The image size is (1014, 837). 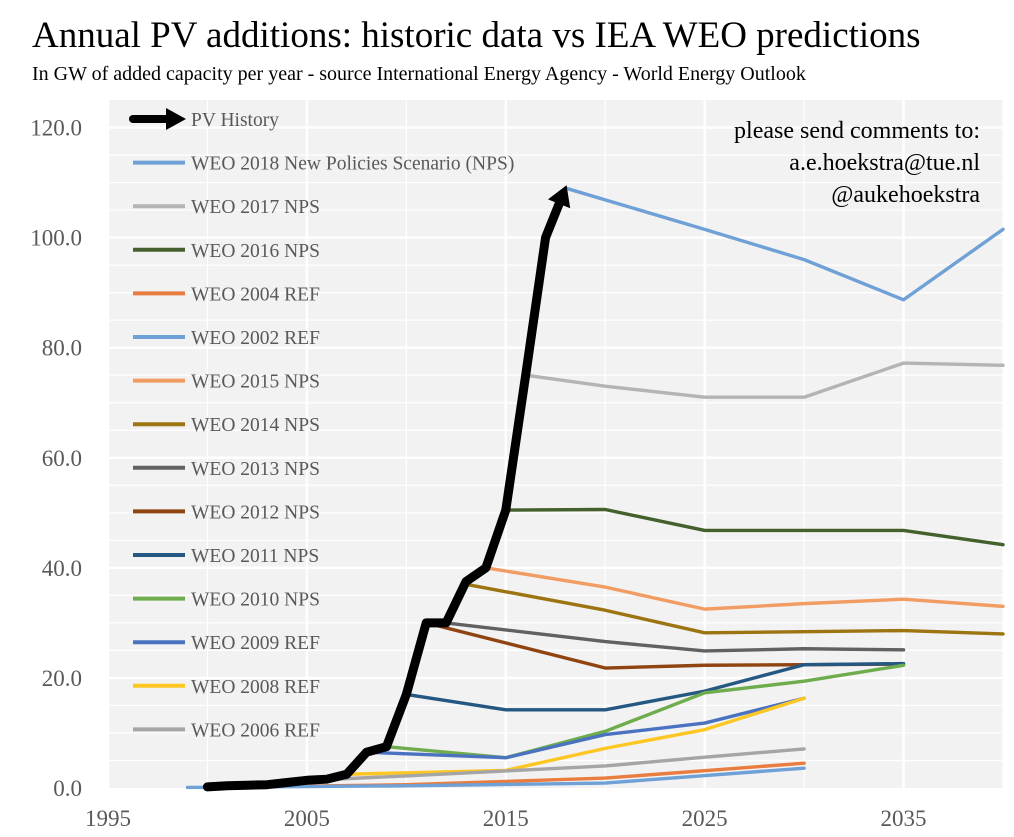 What do you see at coordinates (675, 637) in the screenshot?
I see `series-line-weo-2013-nps` at bounding box center [675, 637].